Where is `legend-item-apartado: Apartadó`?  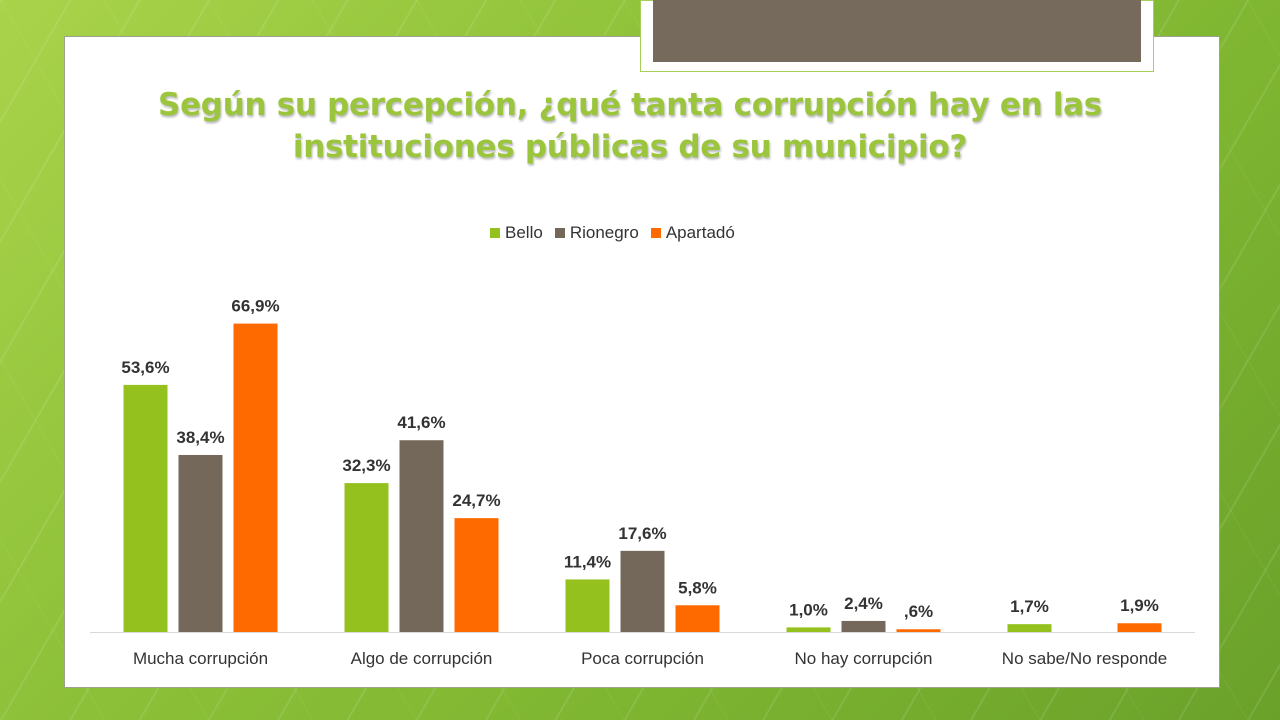
legend-item-apartado: Apartadó is located at coordinates (692, 233).